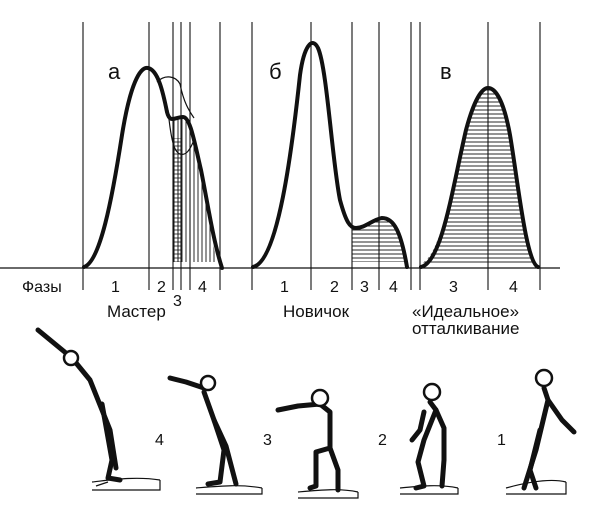 Image resolution: width=591 pixels, height=525 pixels. Describe the element at coordinates (382, 440) in the screenshot. I see `figure-number-2: 2` at that location.